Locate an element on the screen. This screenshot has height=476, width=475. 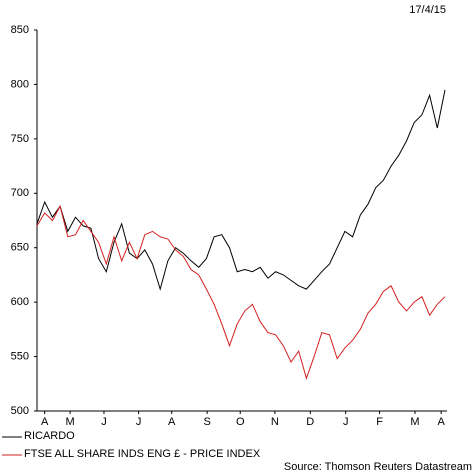
y-tick-label: 550 is located at coordinates (20, 356).